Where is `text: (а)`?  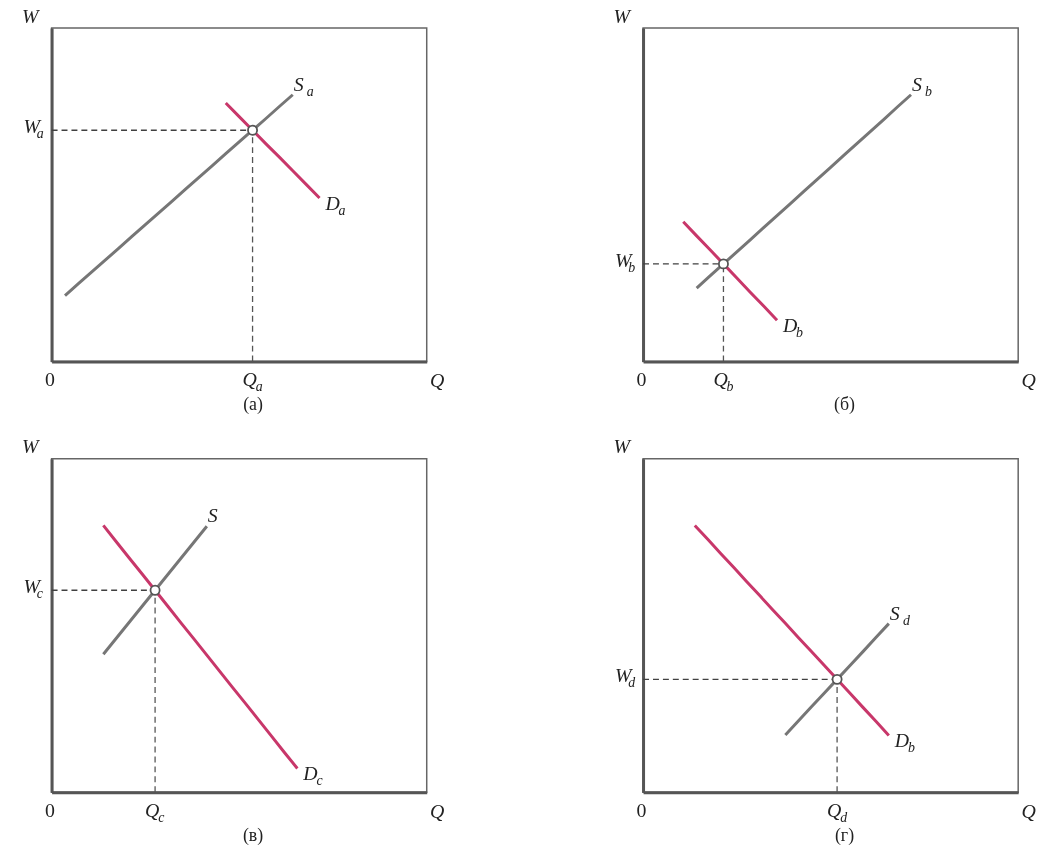 text: (а) is located at coordinates (253, 405).